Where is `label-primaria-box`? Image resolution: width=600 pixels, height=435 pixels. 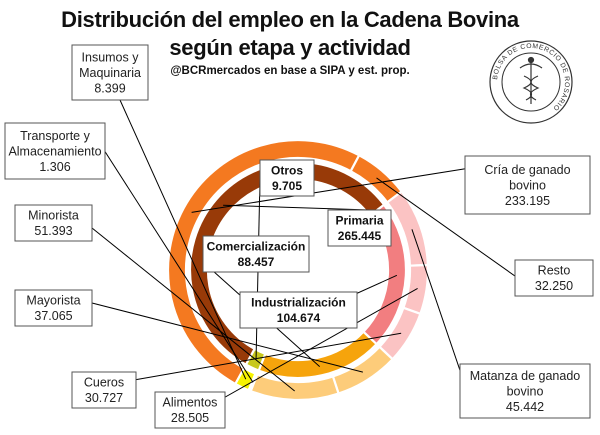
label-primaria-box is located at coordinates (359, 228).